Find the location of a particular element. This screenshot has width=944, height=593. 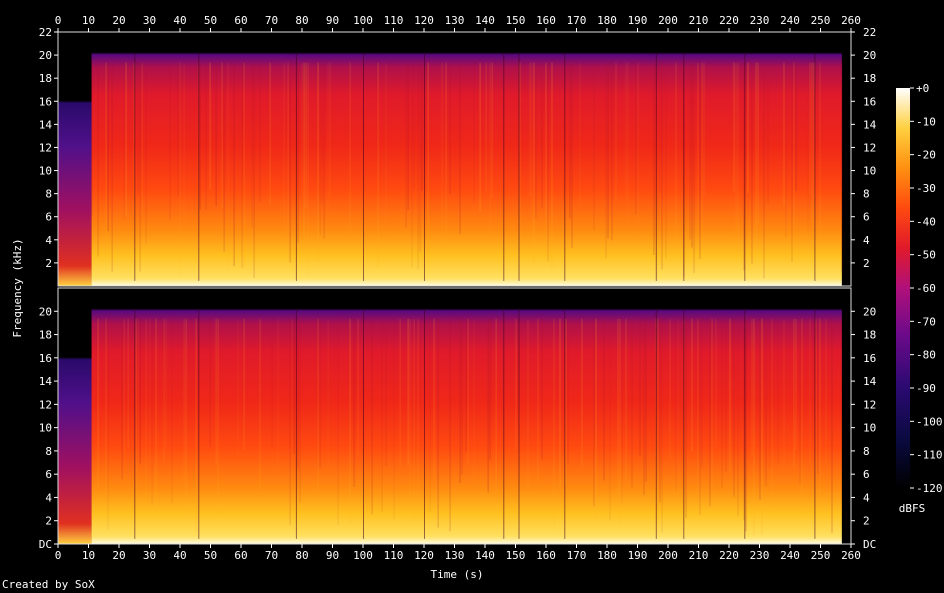

x-tick-label: 50 is located at coordinates (210, 20).